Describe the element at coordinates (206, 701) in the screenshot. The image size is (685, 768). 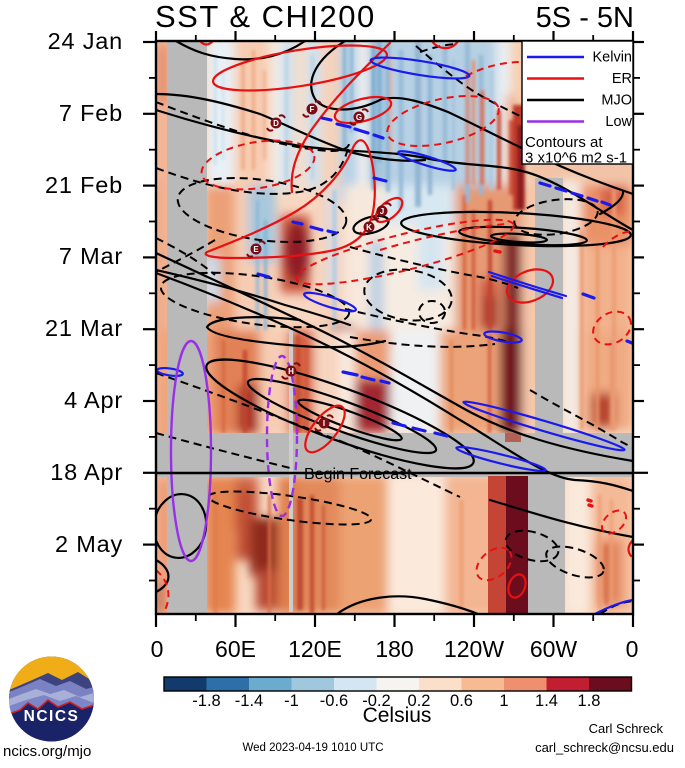
I see `svg-text: -1.8` at that location.